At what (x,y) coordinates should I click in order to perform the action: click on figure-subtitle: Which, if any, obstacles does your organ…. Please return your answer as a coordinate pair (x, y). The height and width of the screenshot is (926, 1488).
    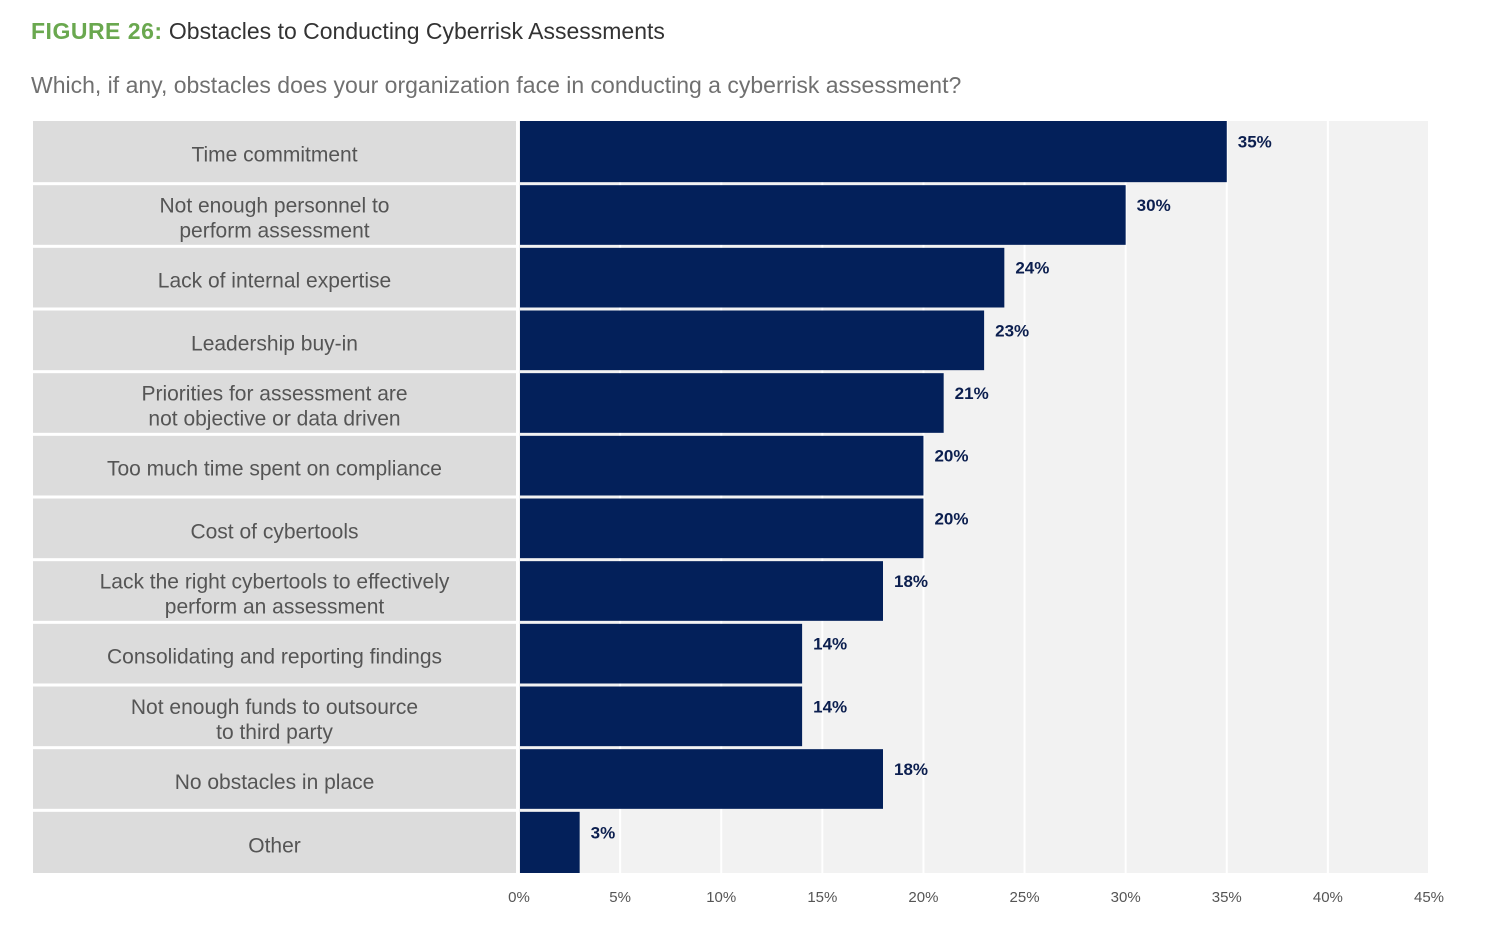
    Looking at the image, I should click on (496, 85).